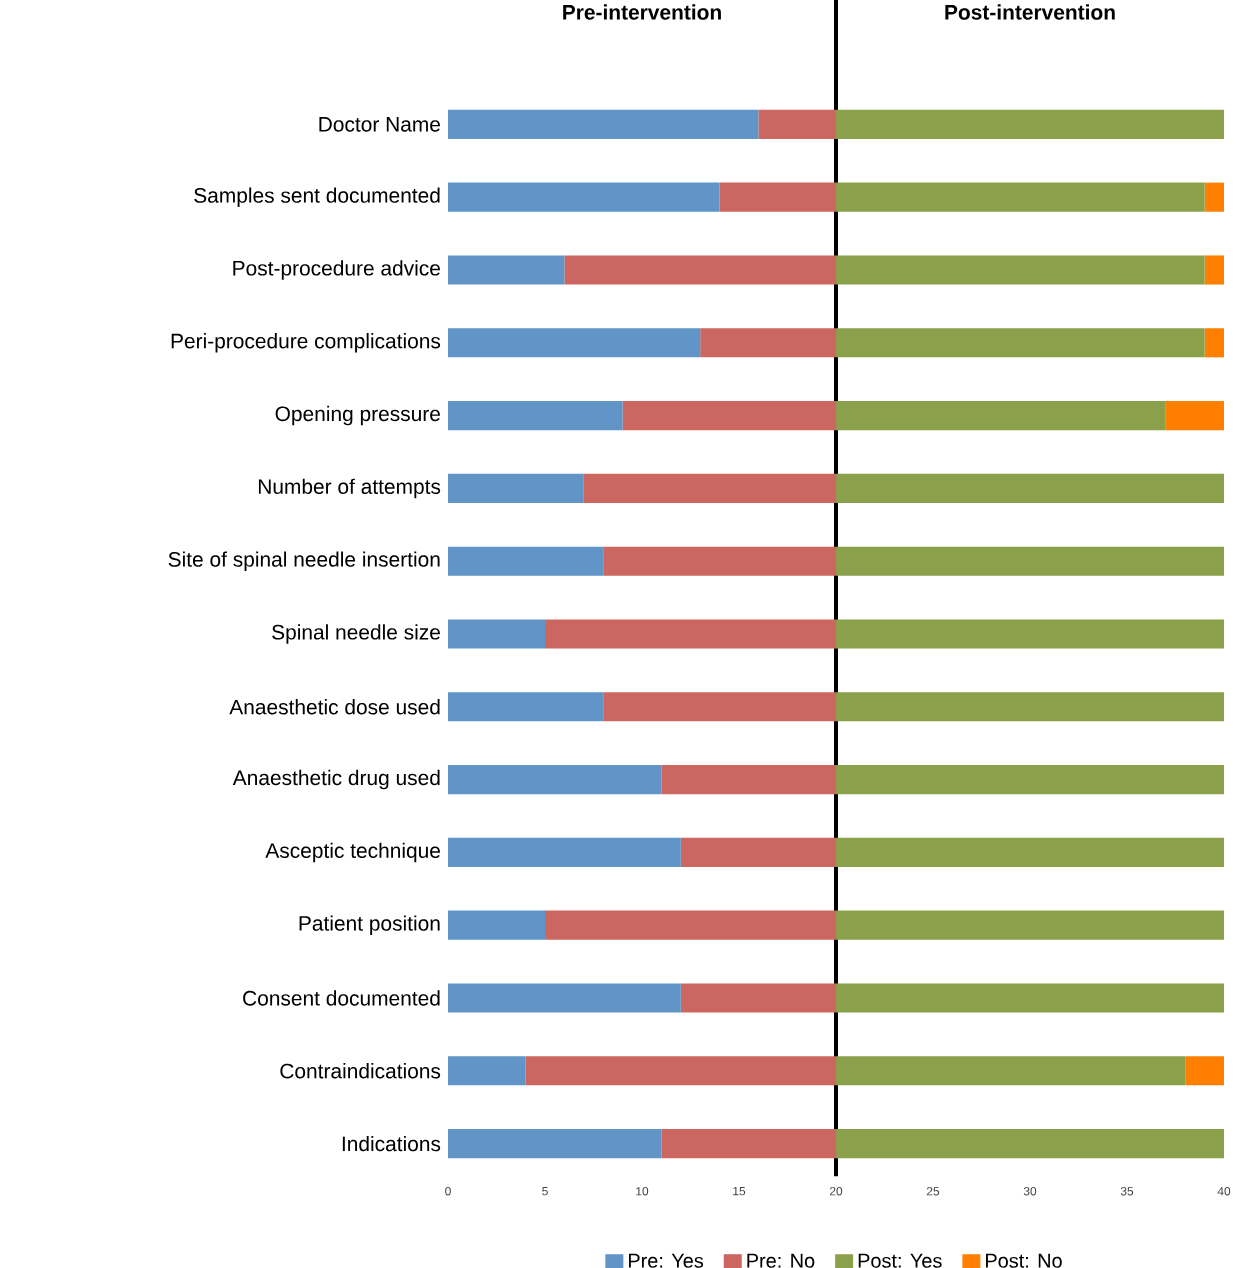 The width and height of the screenshot is (1256, 1268). I want to click on y-tick-label: Opening pressure, so click(357, 415).